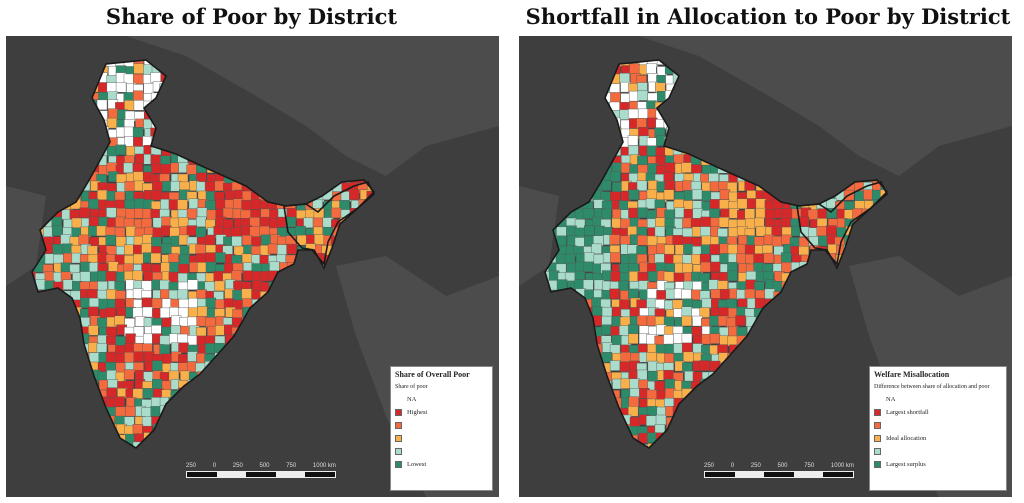  Describe the element at coordinates (441, 425) in the screenshot. I see `legend-item` at that location.